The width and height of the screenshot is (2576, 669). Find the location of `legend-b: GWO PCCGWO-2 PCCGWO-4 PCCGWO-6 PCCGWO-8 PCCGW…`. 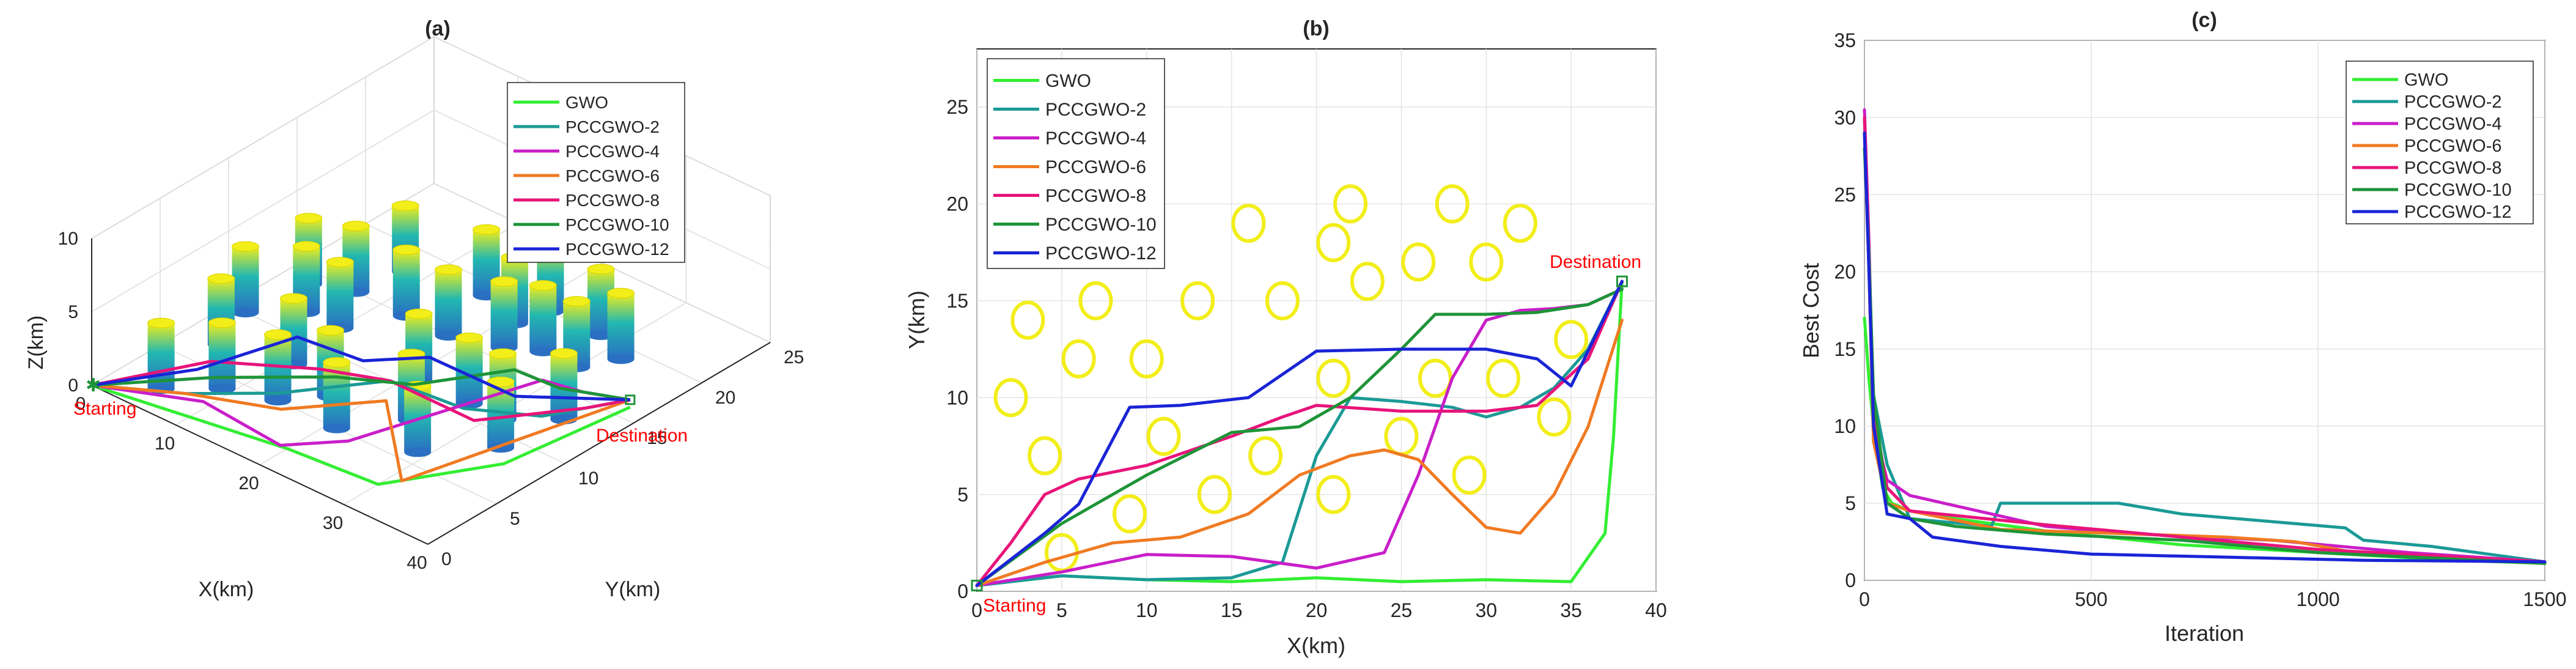

legend-b: GWO PCCGWO-2 PCCGWO-4 PCCGWO-6 PCCGWO-8 PCCGW… is located at coordinates (1076, 163).